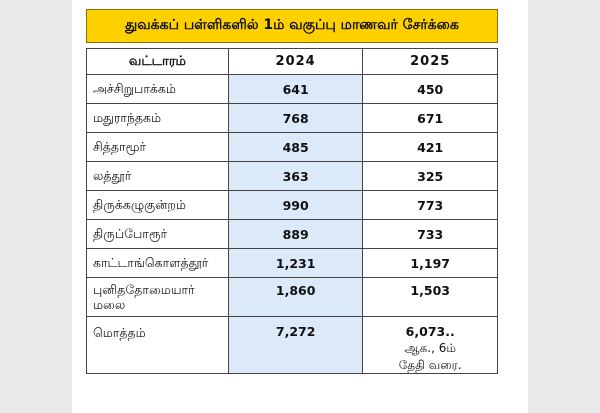 Image resolution: width=600 pixels, height=413 pixels. I want to click on value-2025: 1,197, so click(430, 263).